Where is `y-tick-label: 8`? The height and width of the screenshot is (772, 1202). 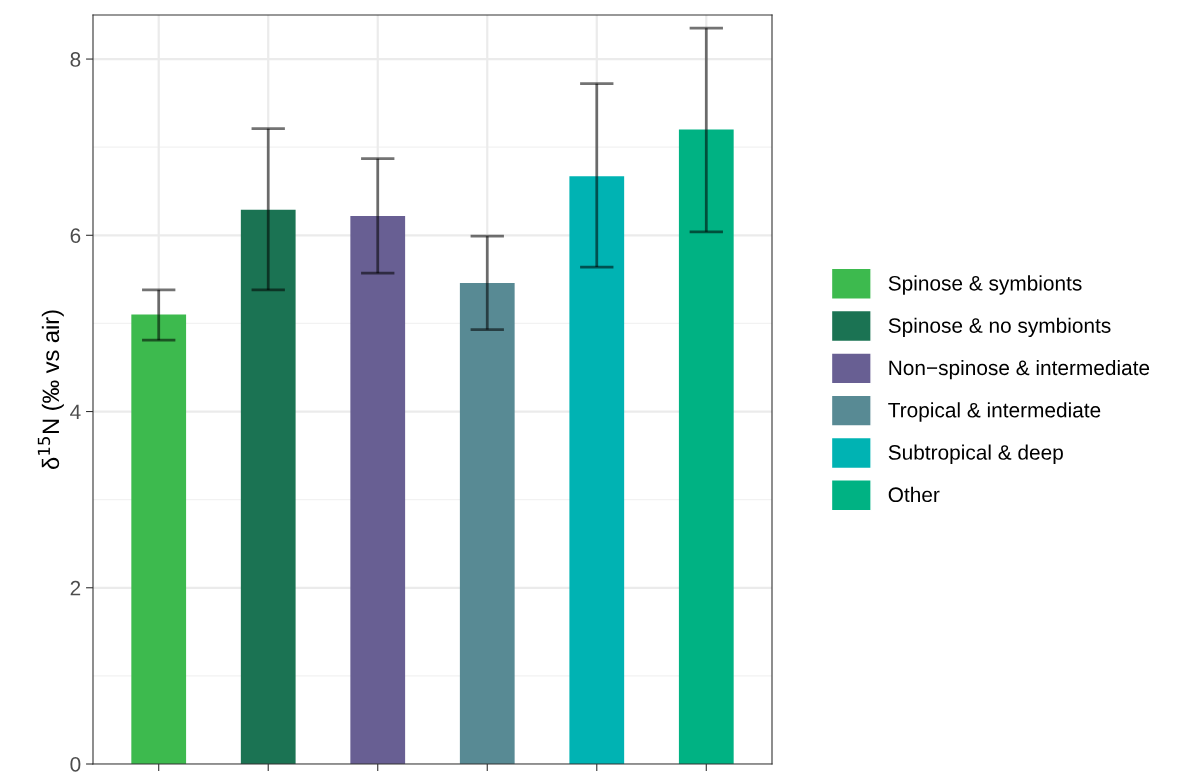
y-tick-label: 8 is located at coordinates (75, 59).